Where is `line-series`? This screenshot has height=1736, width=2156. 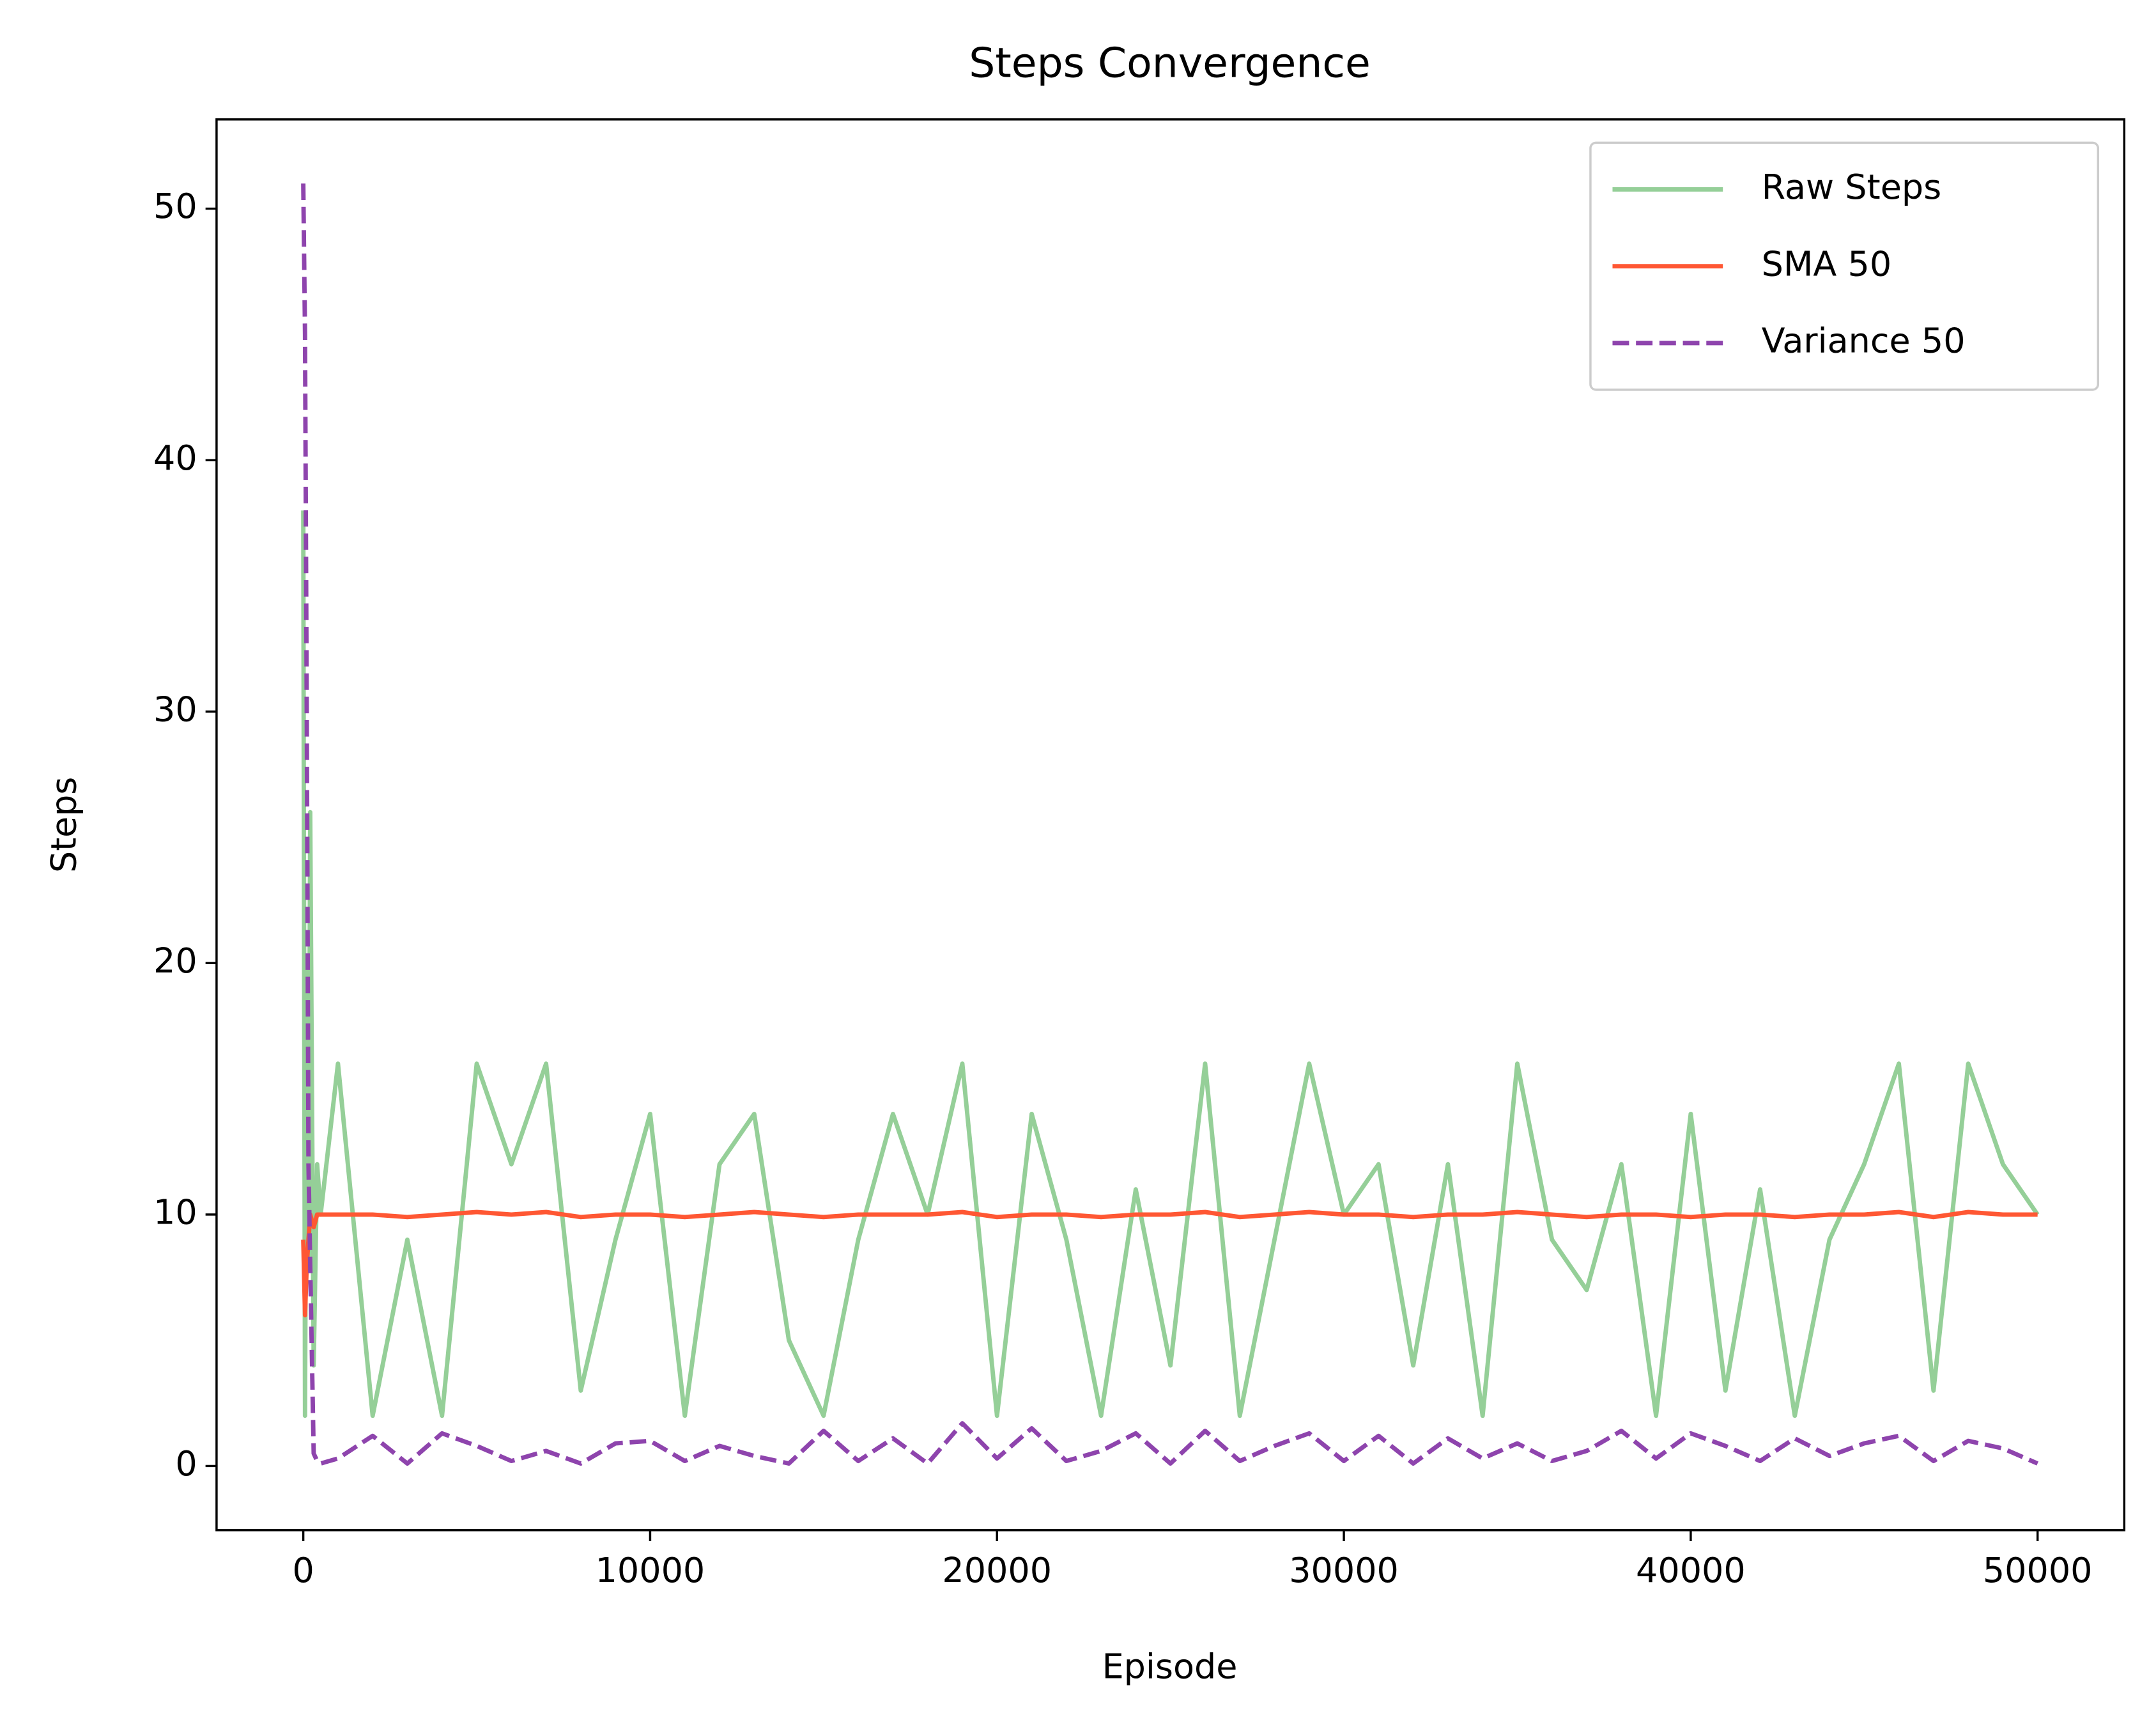 line-series is located at coordinates (1169, 1263).